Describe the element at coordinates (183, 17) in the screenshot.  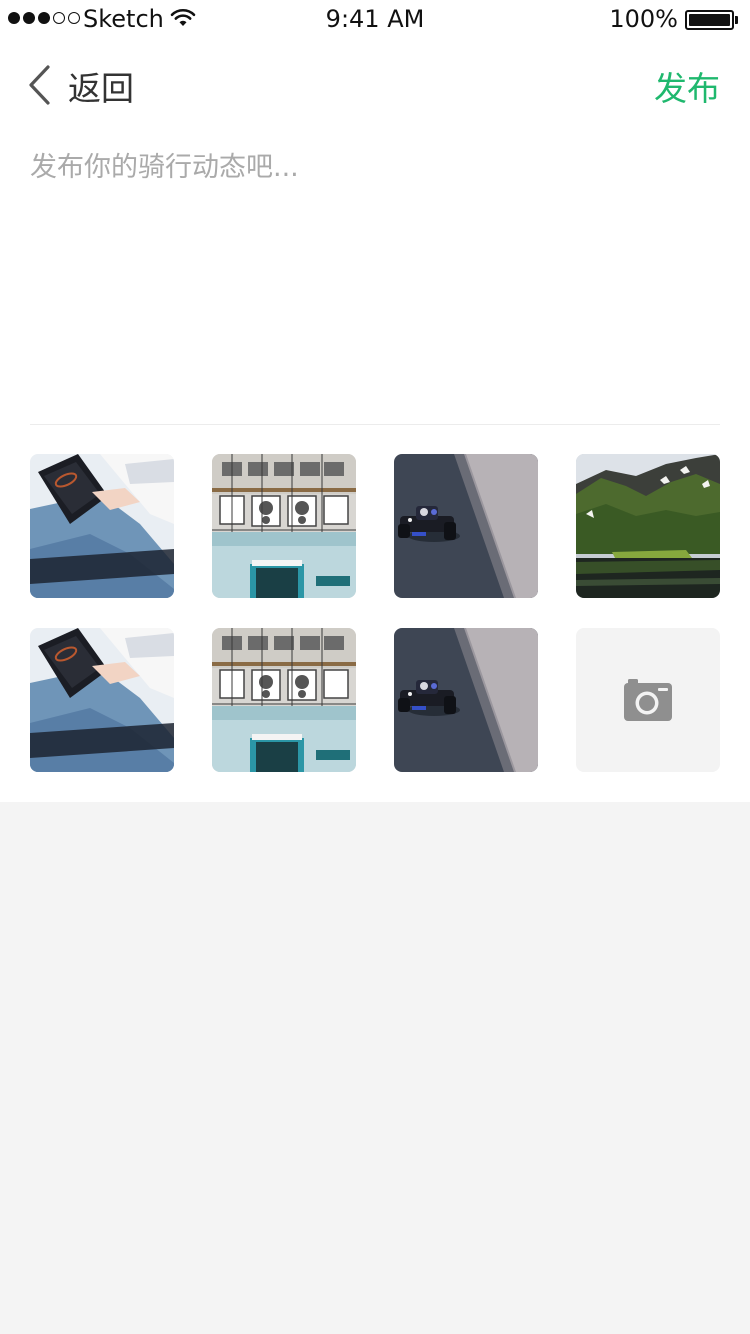
I see `wifi-icon` at that location.